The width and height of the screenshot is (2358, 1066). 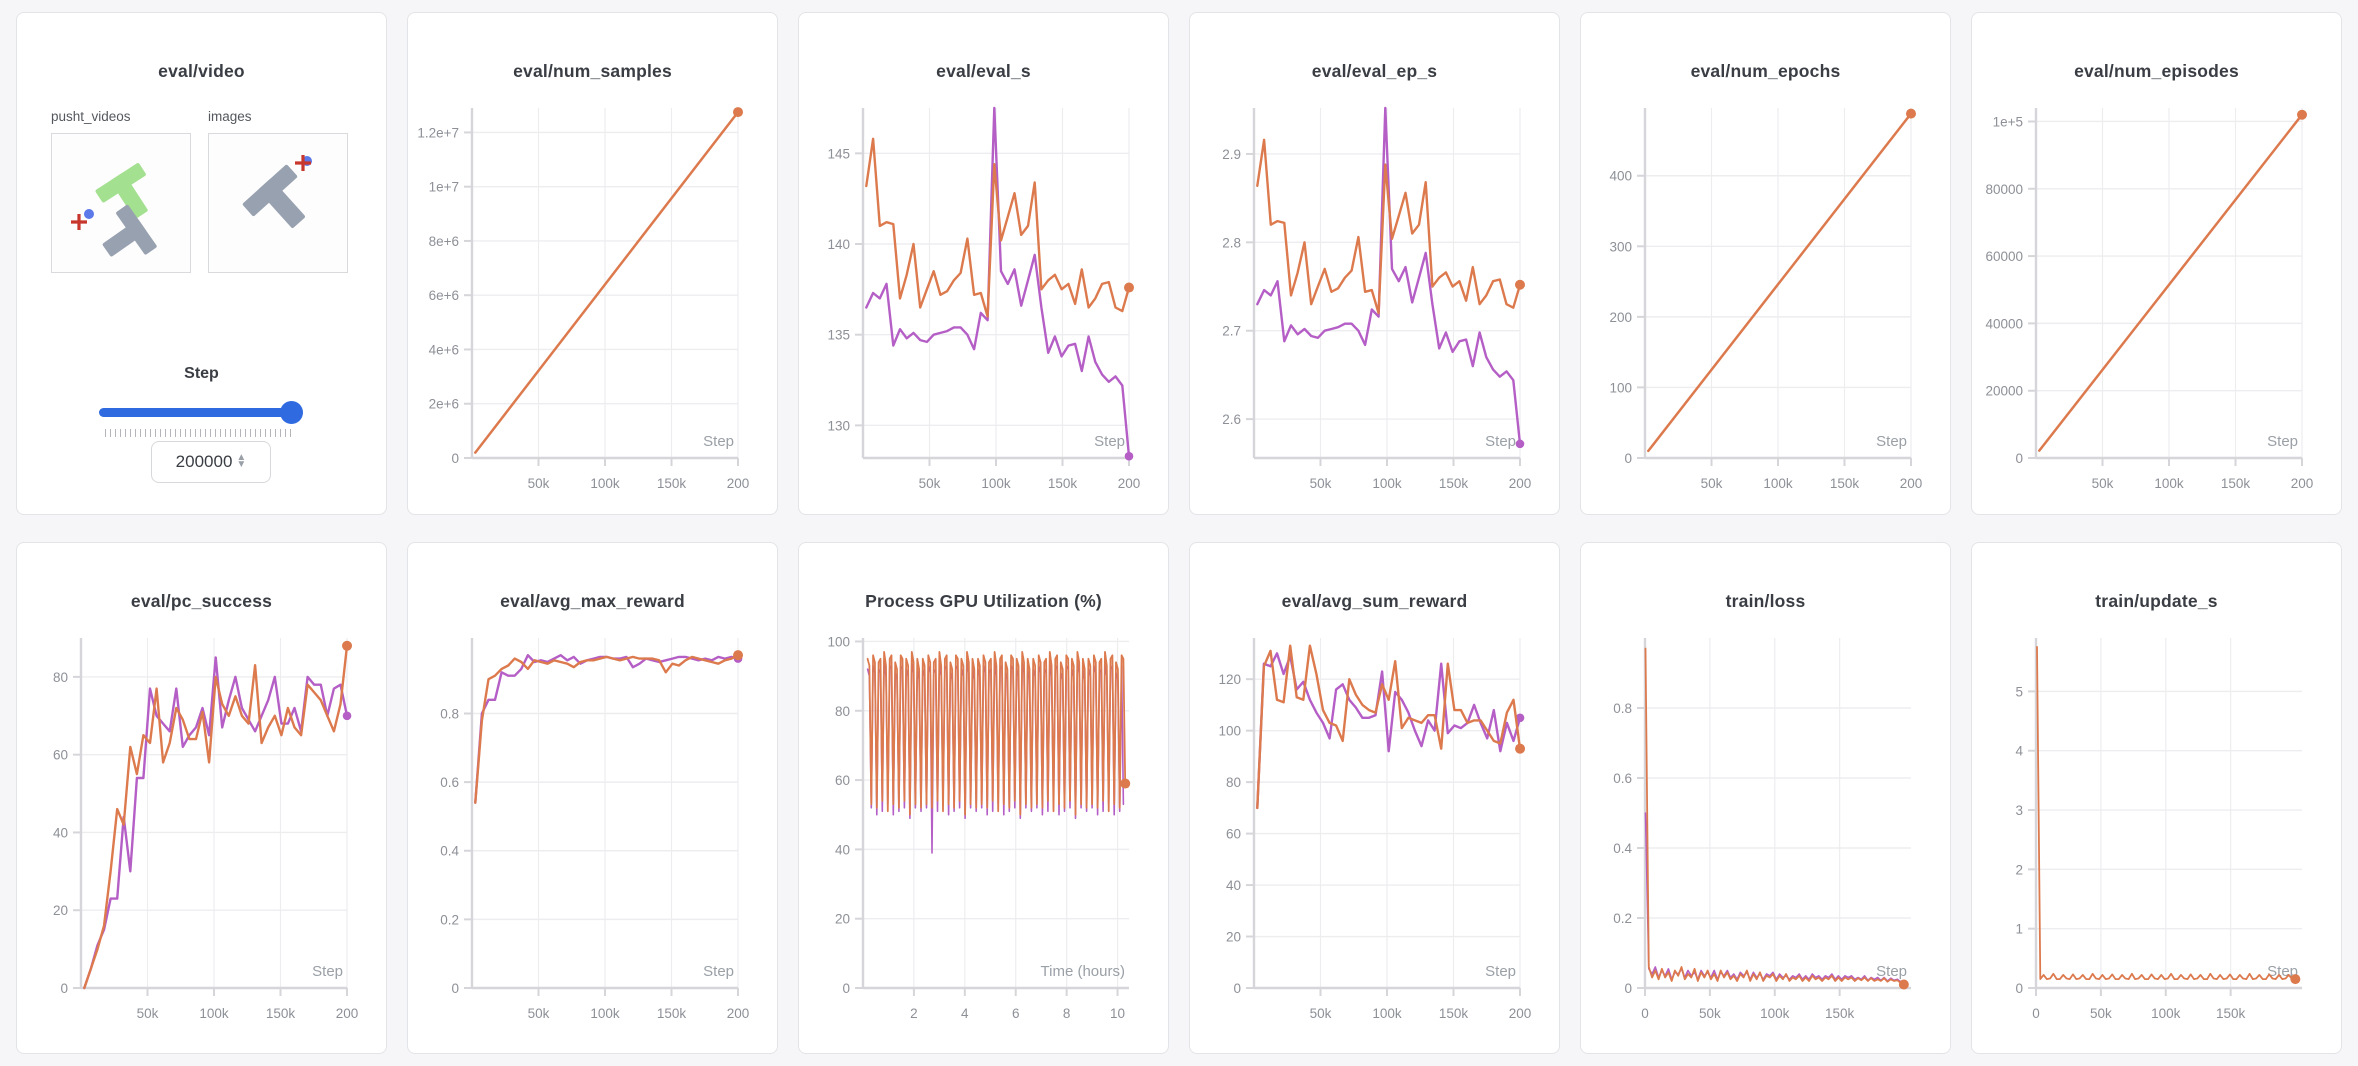 I want to click on svg-text: 1.2e+7, so click(x=438, y=132).